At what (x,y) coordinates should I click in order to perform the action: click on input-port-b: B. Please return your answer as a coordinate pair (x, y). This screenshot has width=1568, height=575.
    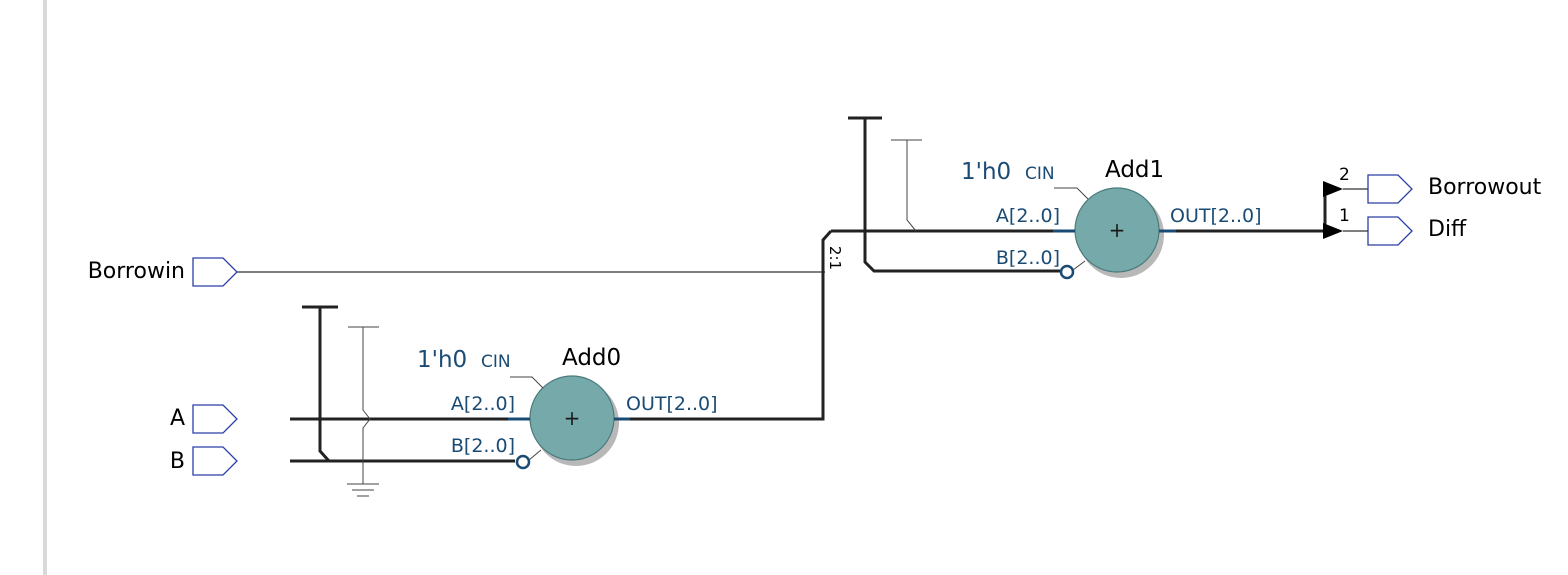
    Looking at the image, I should click on (203, 461).